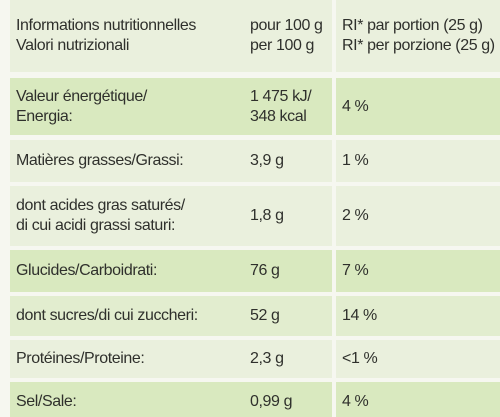  What do you see at coordinates (73, 45) in the screenshot?
I see `cell-text: Valori nutrizionali` at bounding box center [73, 45].